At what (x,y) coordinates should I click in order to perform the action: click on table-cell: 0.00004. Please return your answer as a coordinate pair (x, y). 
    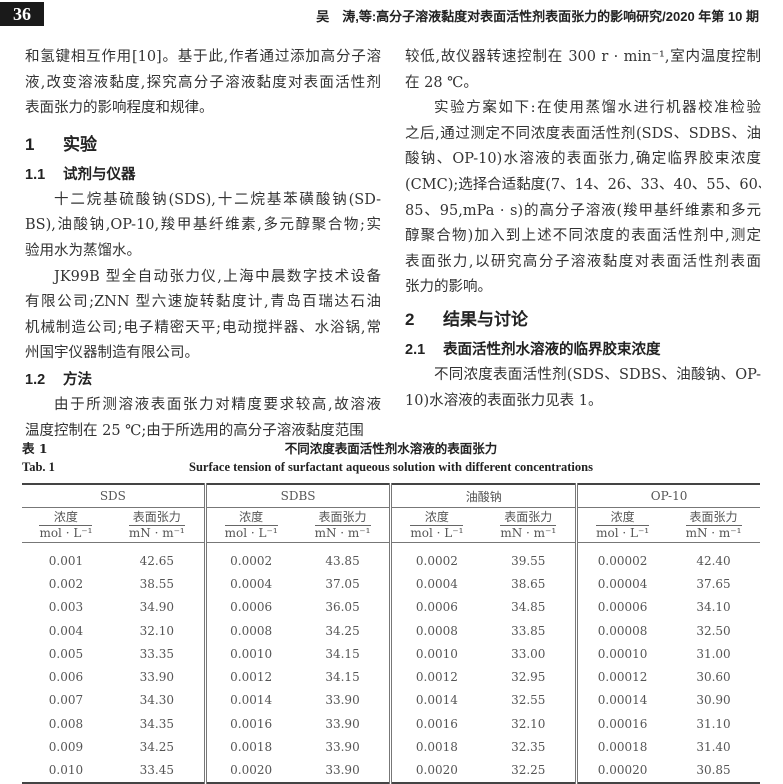
    Looking at the image, I should click on (622, 583).